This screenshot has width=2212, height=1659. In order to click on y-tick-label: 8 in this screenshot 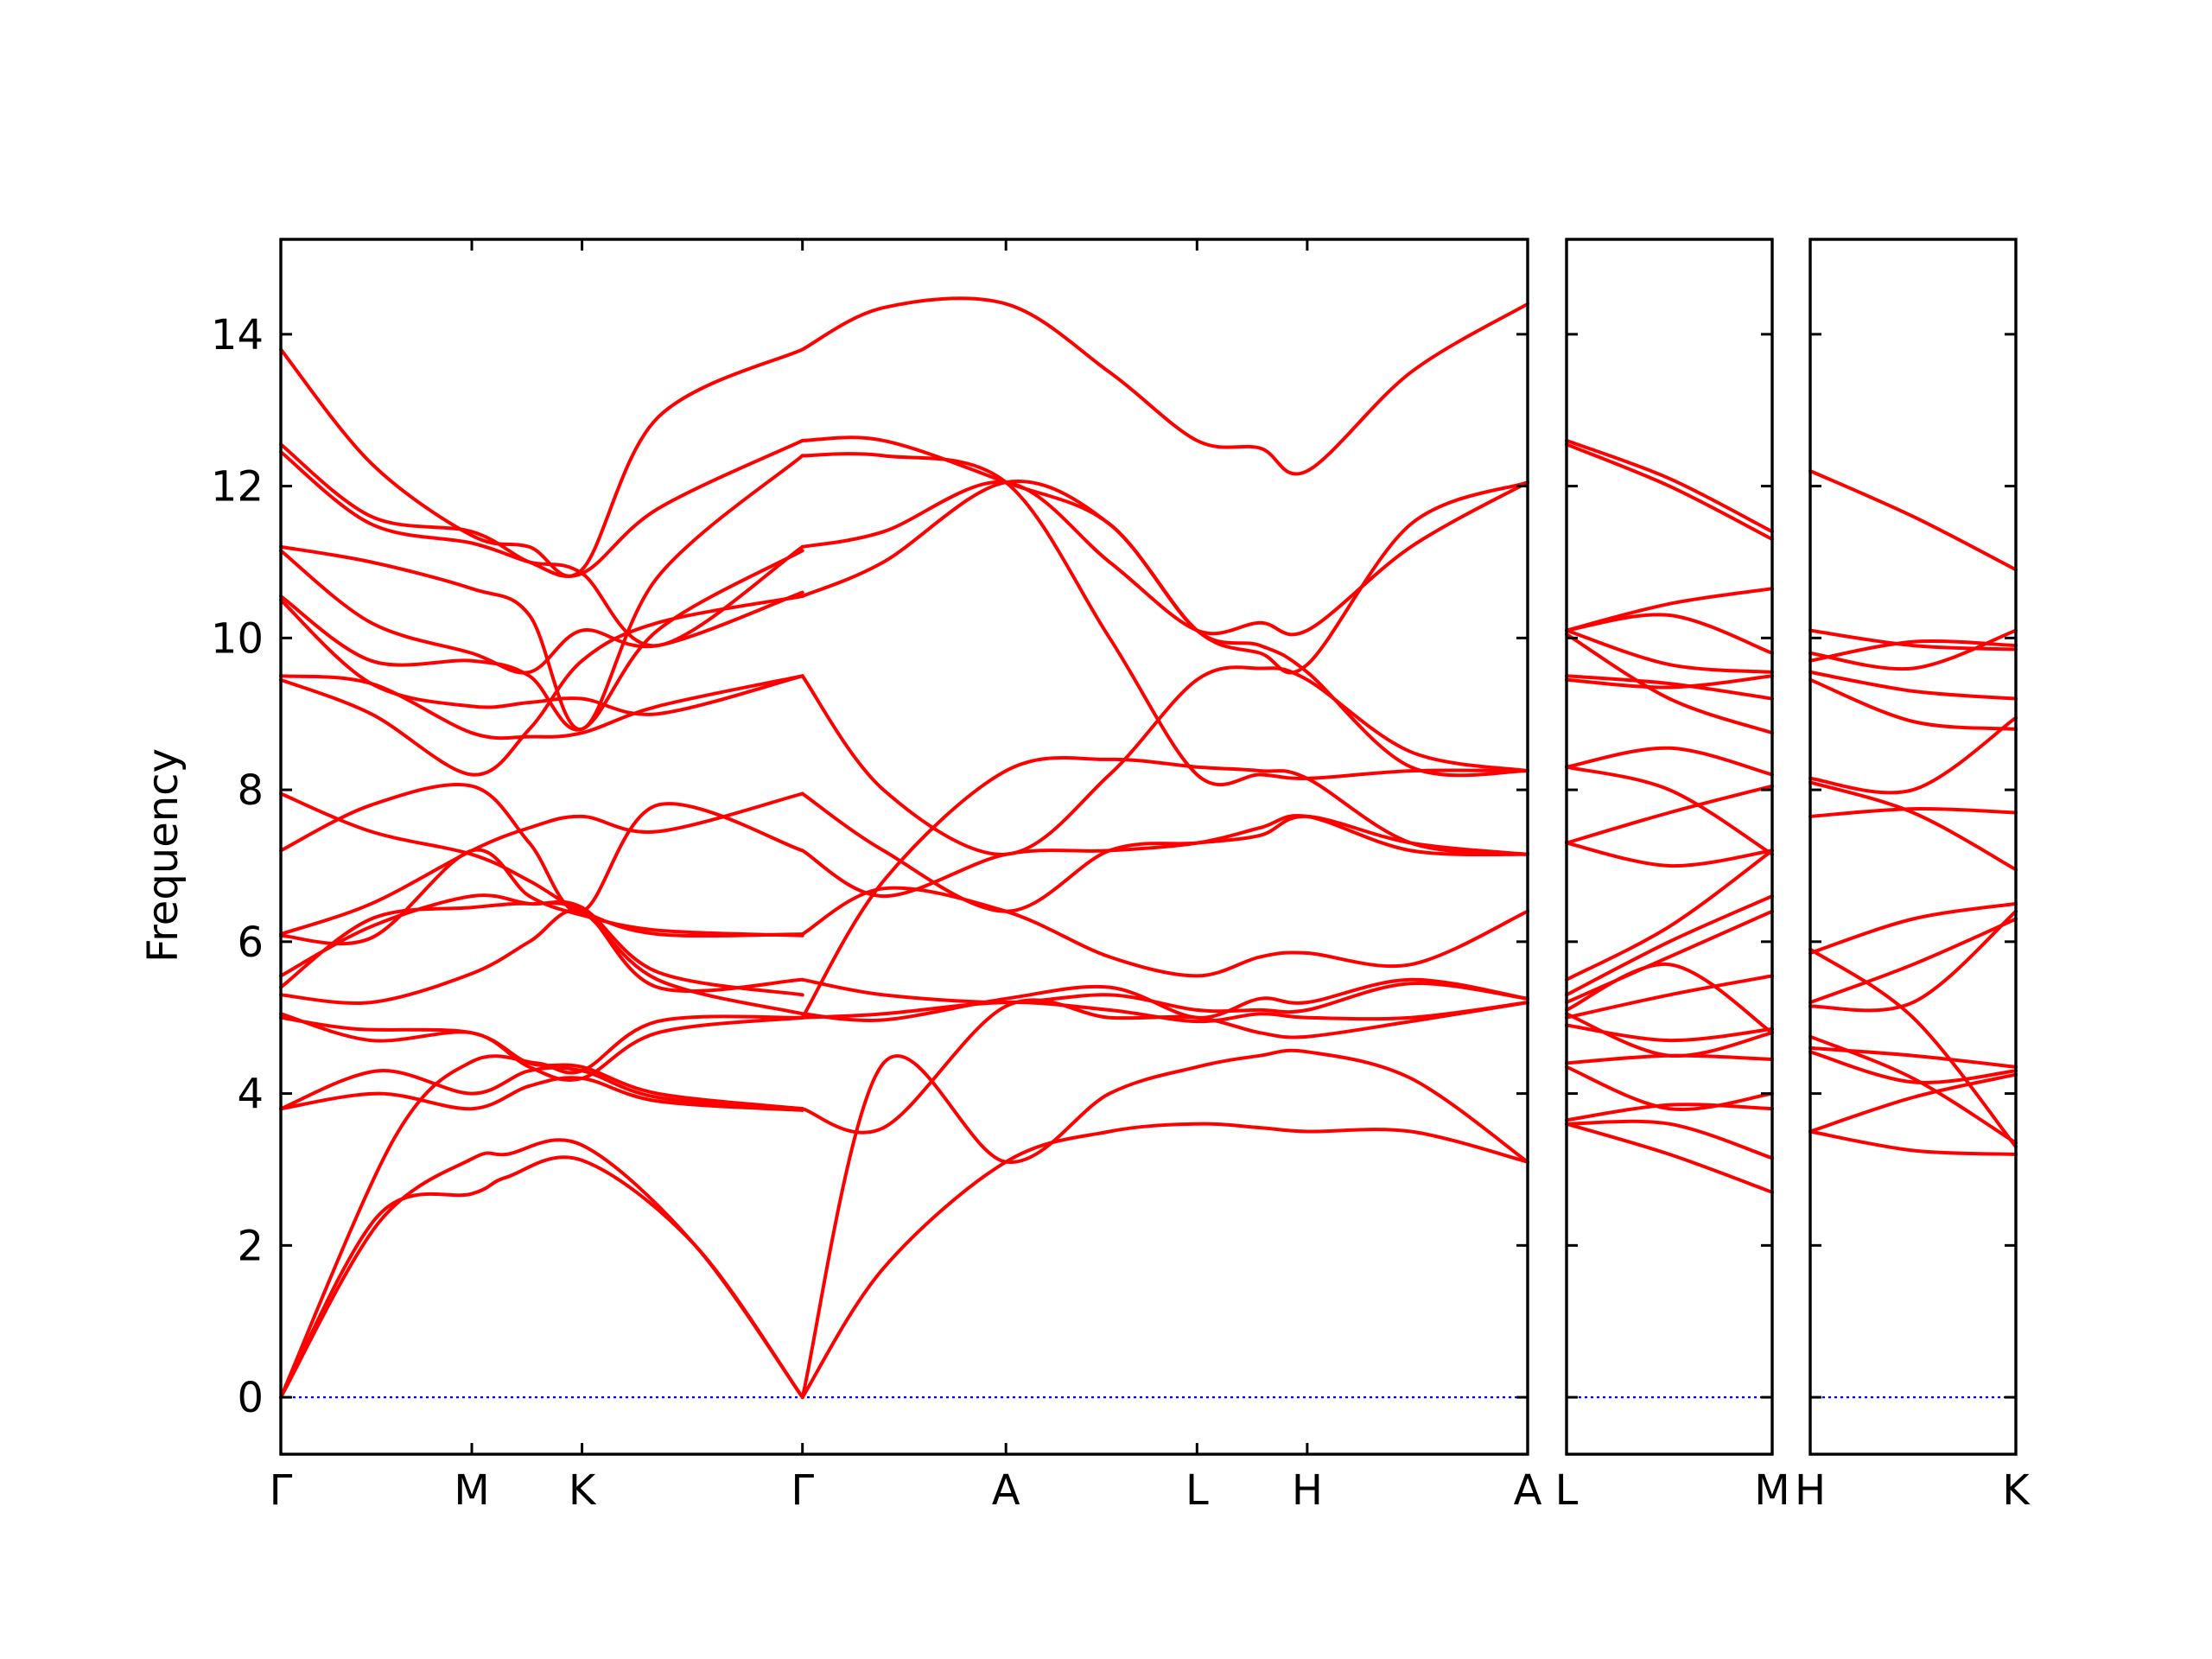, I will do `click(250, 790)`.